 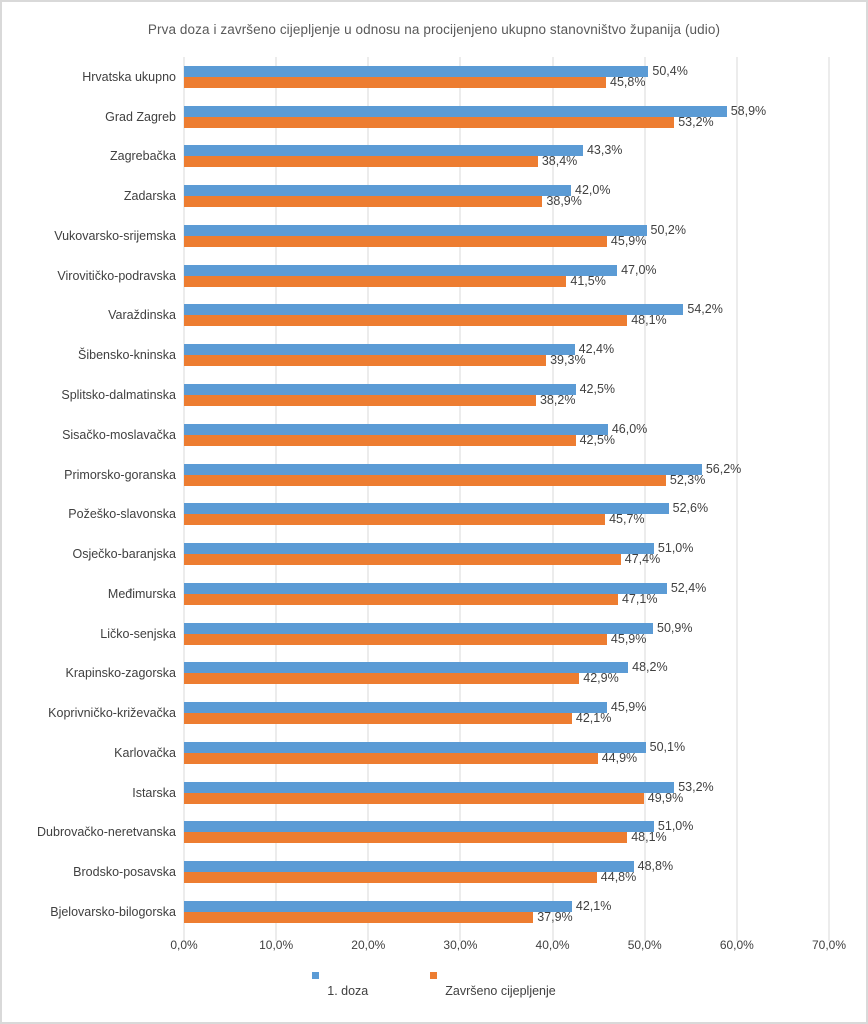 I want to click on x-axis-tick: 0,0%, so click(x=184, y=945).